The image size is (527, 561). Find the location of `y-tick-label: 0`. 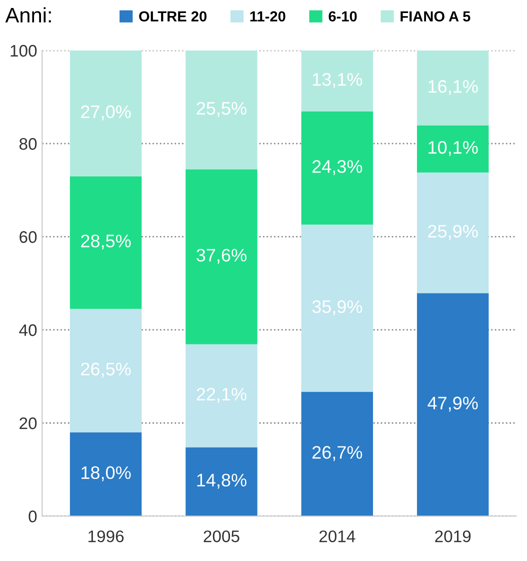

y-tick-label: 0 is located at coordinates (32, 516).